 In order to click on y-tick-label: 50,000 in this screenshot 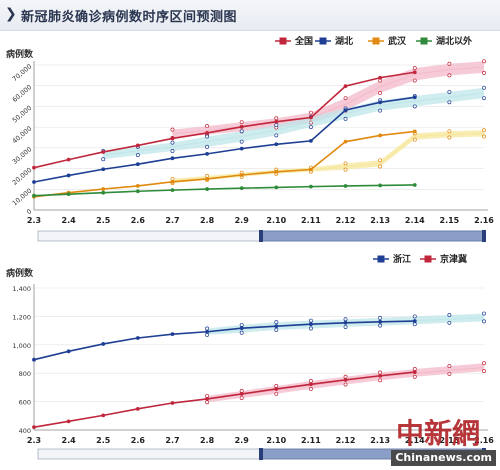, I will do `click(22, 114)`.